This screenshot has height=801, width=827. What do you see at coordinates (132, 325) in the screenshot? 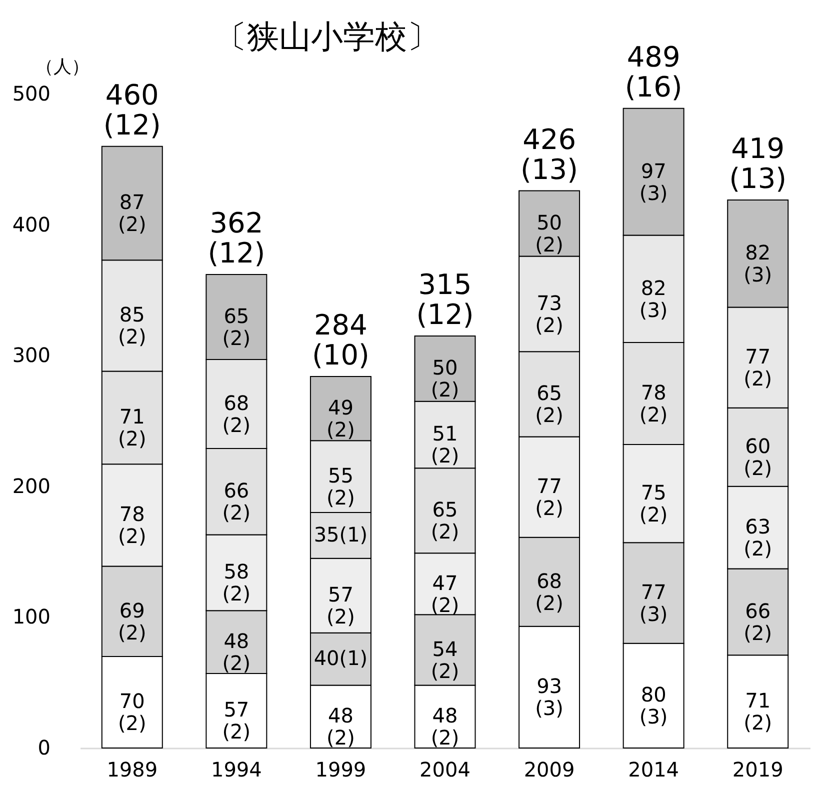
I see `data-label: 85 (2)` at bounding box center [132, 325].